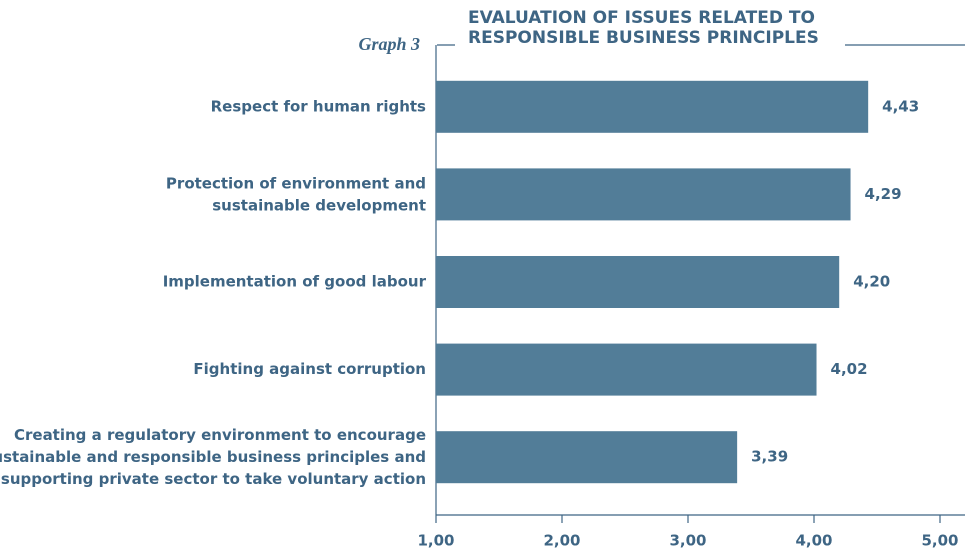 The height and width of the screenshot is (554, 969). Describe the element at coordinates (769, 457) in the screenshot. I see `value-label: 3,39` at that location.